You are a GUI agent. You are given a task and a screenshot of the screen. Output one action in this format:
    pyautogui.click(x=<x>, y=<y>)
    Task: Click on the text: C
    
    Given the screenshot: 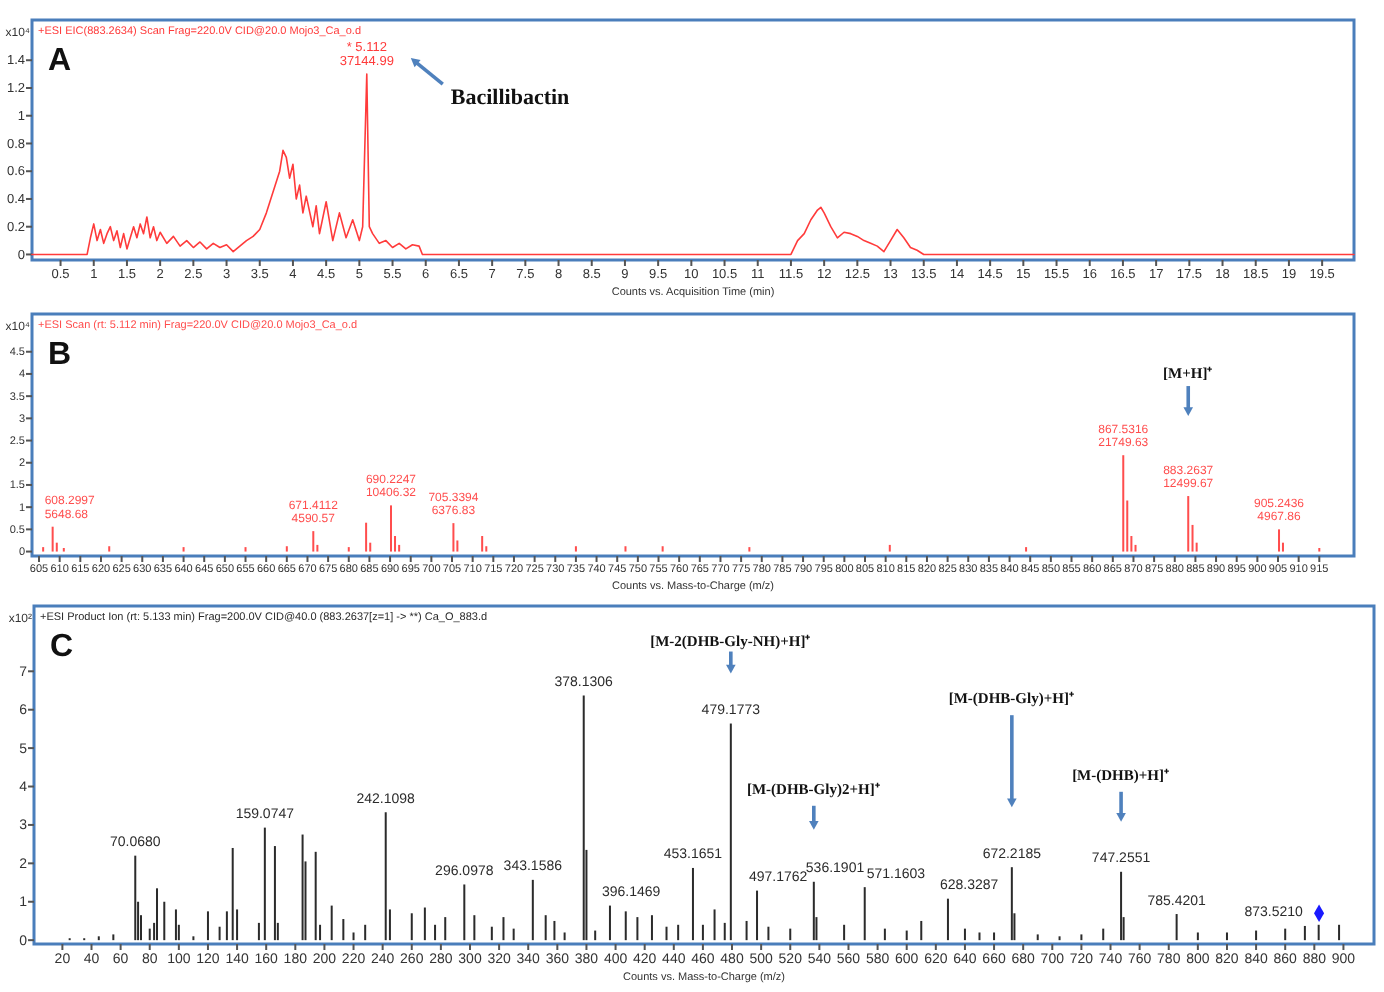 What is the action you would take?
    pyautogui.click(x=62, y=647)
    